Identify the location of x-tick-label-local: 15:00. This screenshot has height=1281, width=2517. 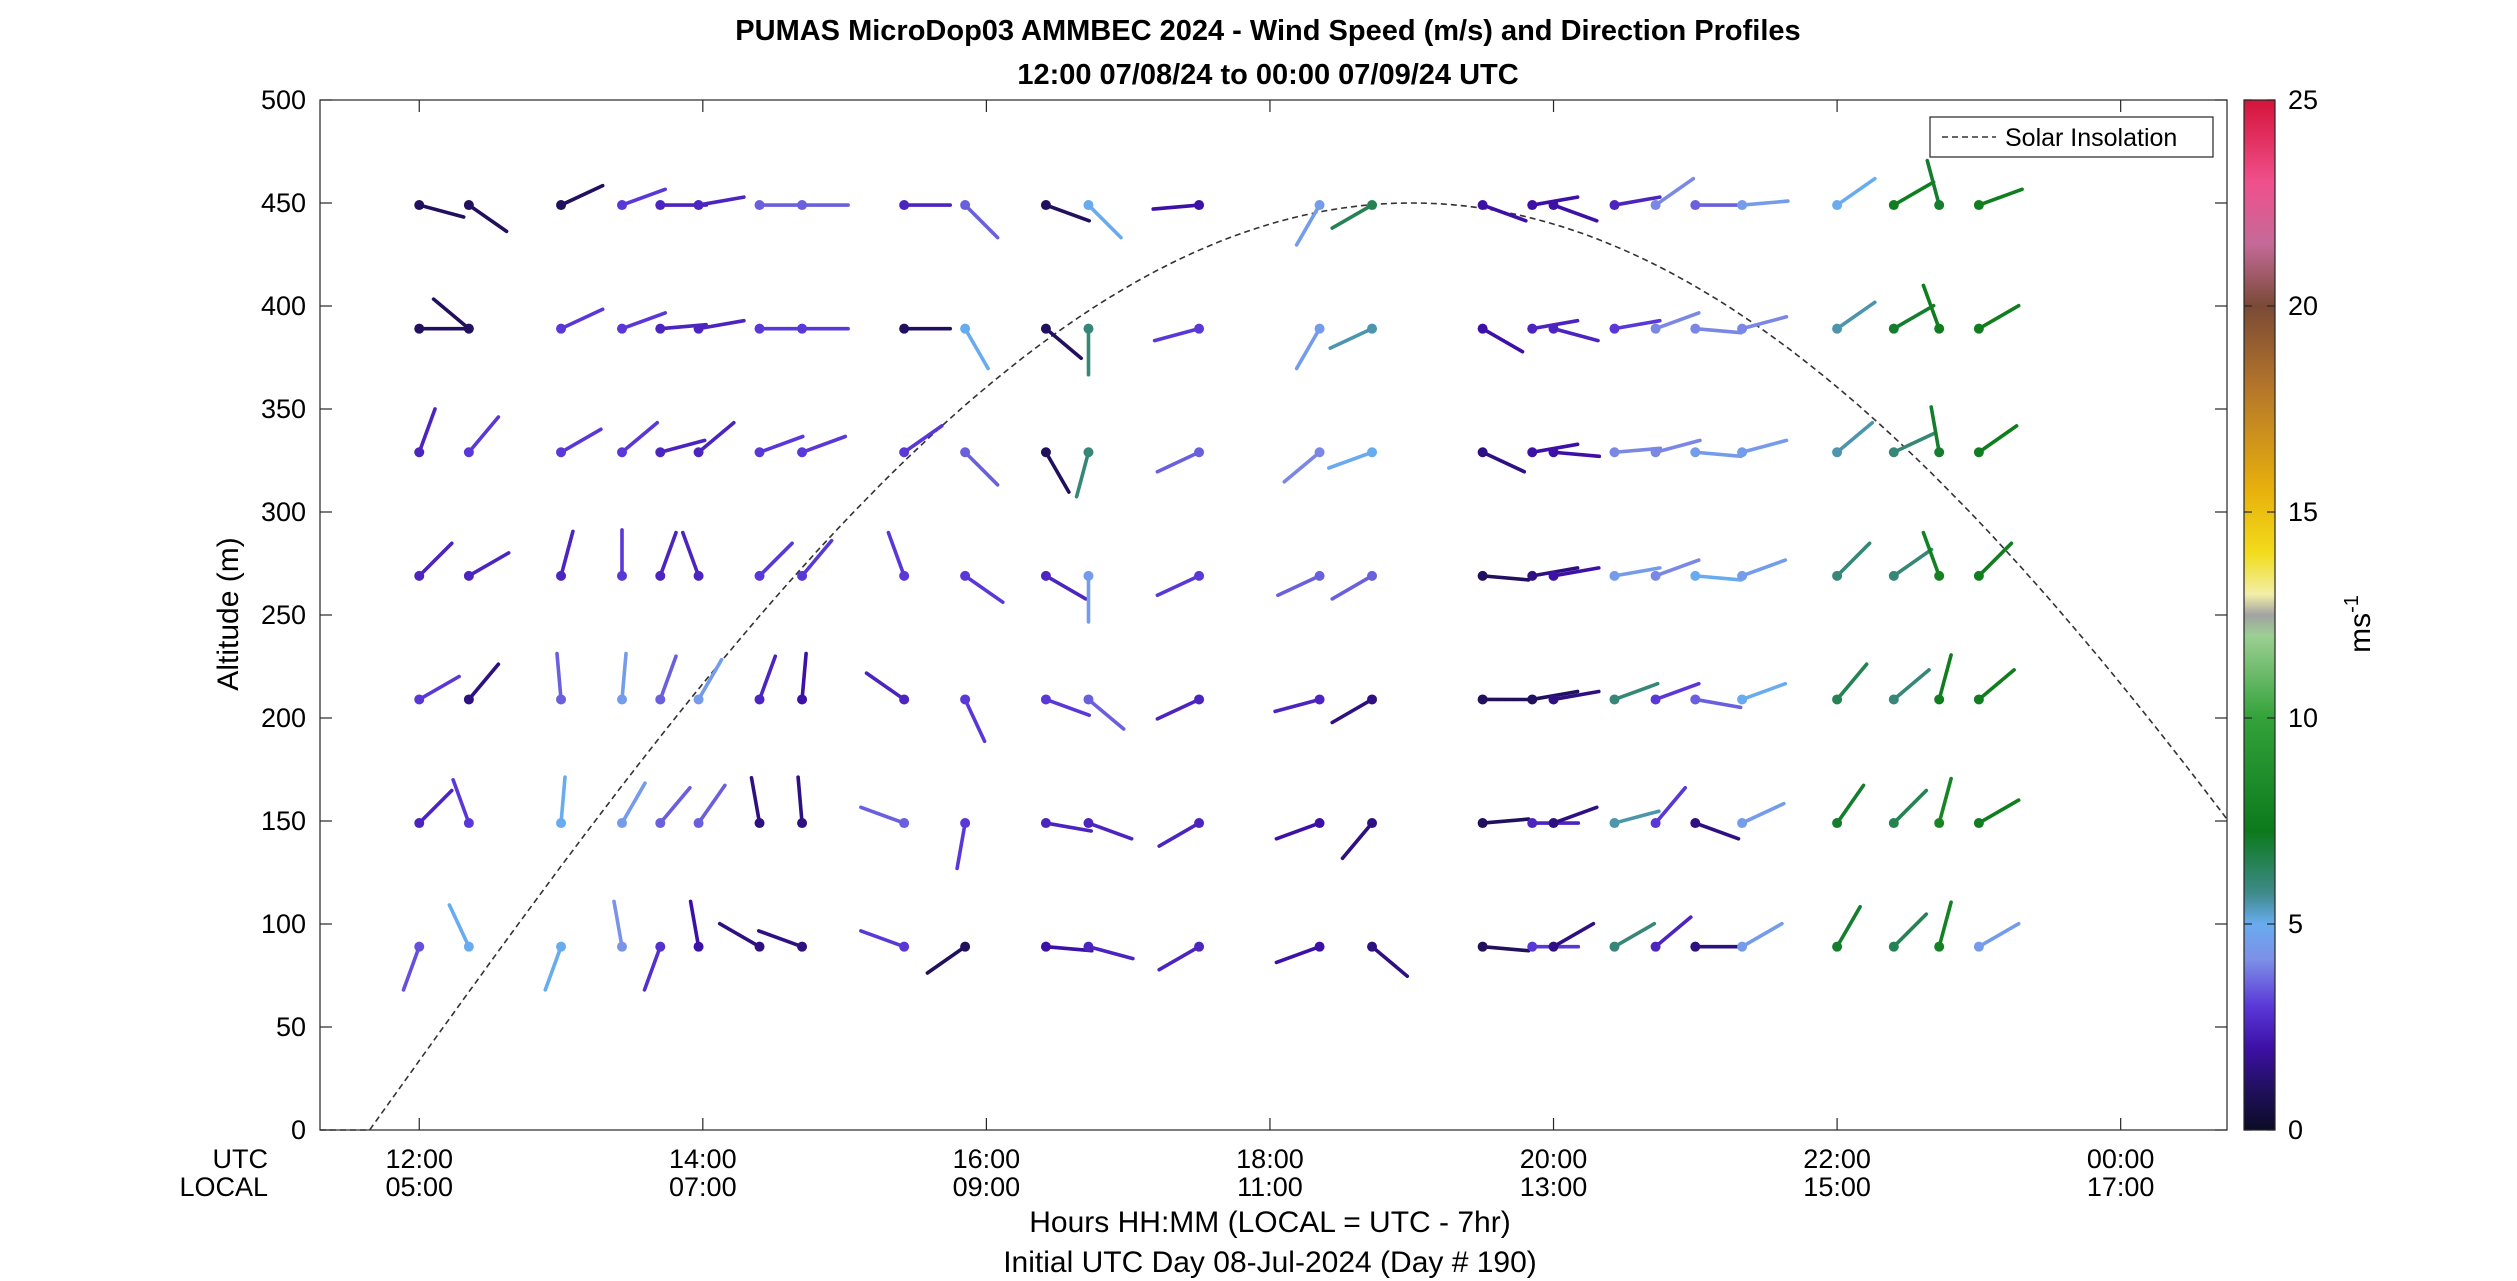
(1837, 1187).